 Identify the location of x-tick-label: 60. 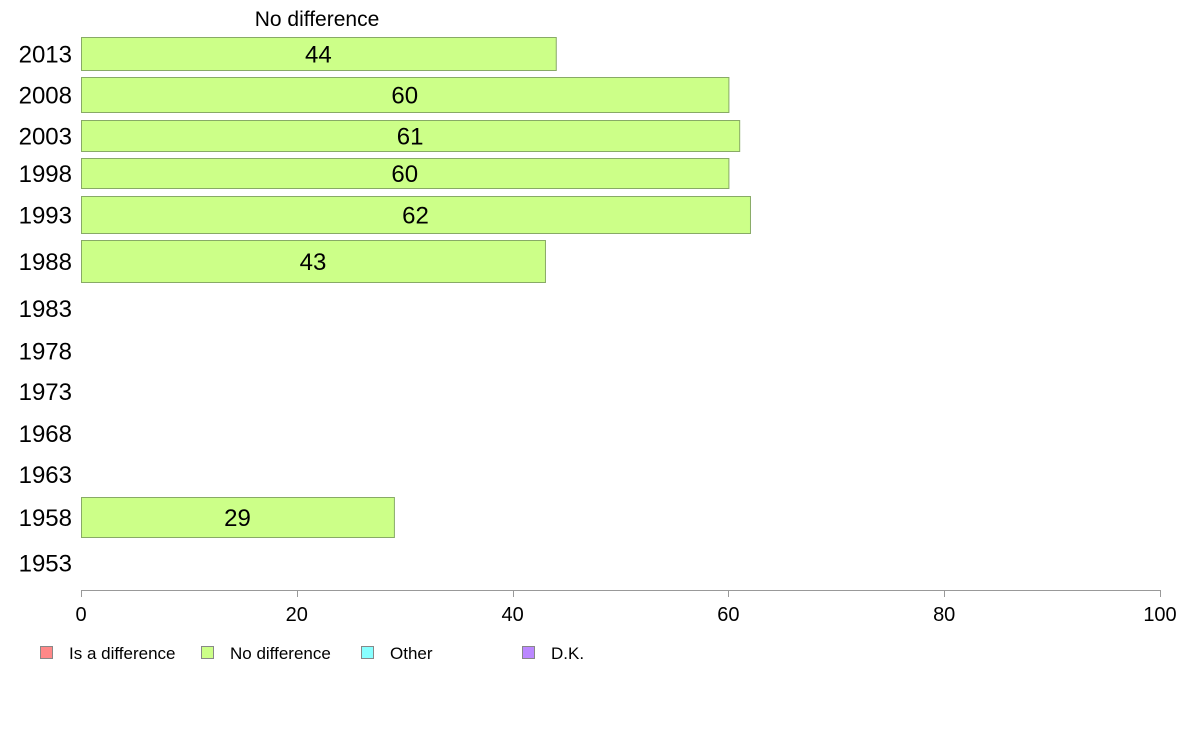
(728, 615).